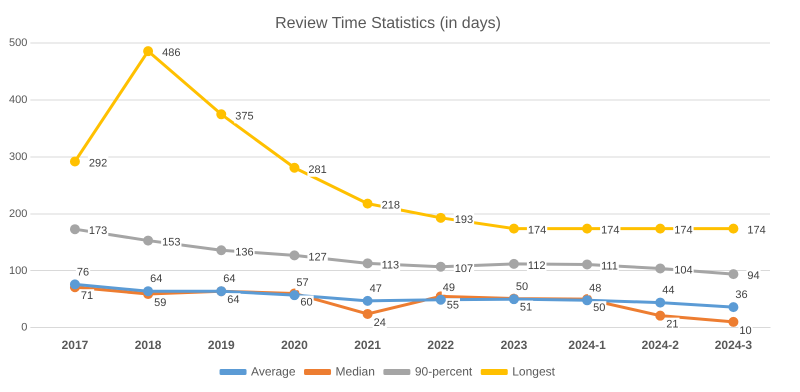 This screenshot has height=392, width=800. What do you see at coordinates (672, 324) in the screenshot?
I see `data-label: 21` at bounding box center [672, 324].